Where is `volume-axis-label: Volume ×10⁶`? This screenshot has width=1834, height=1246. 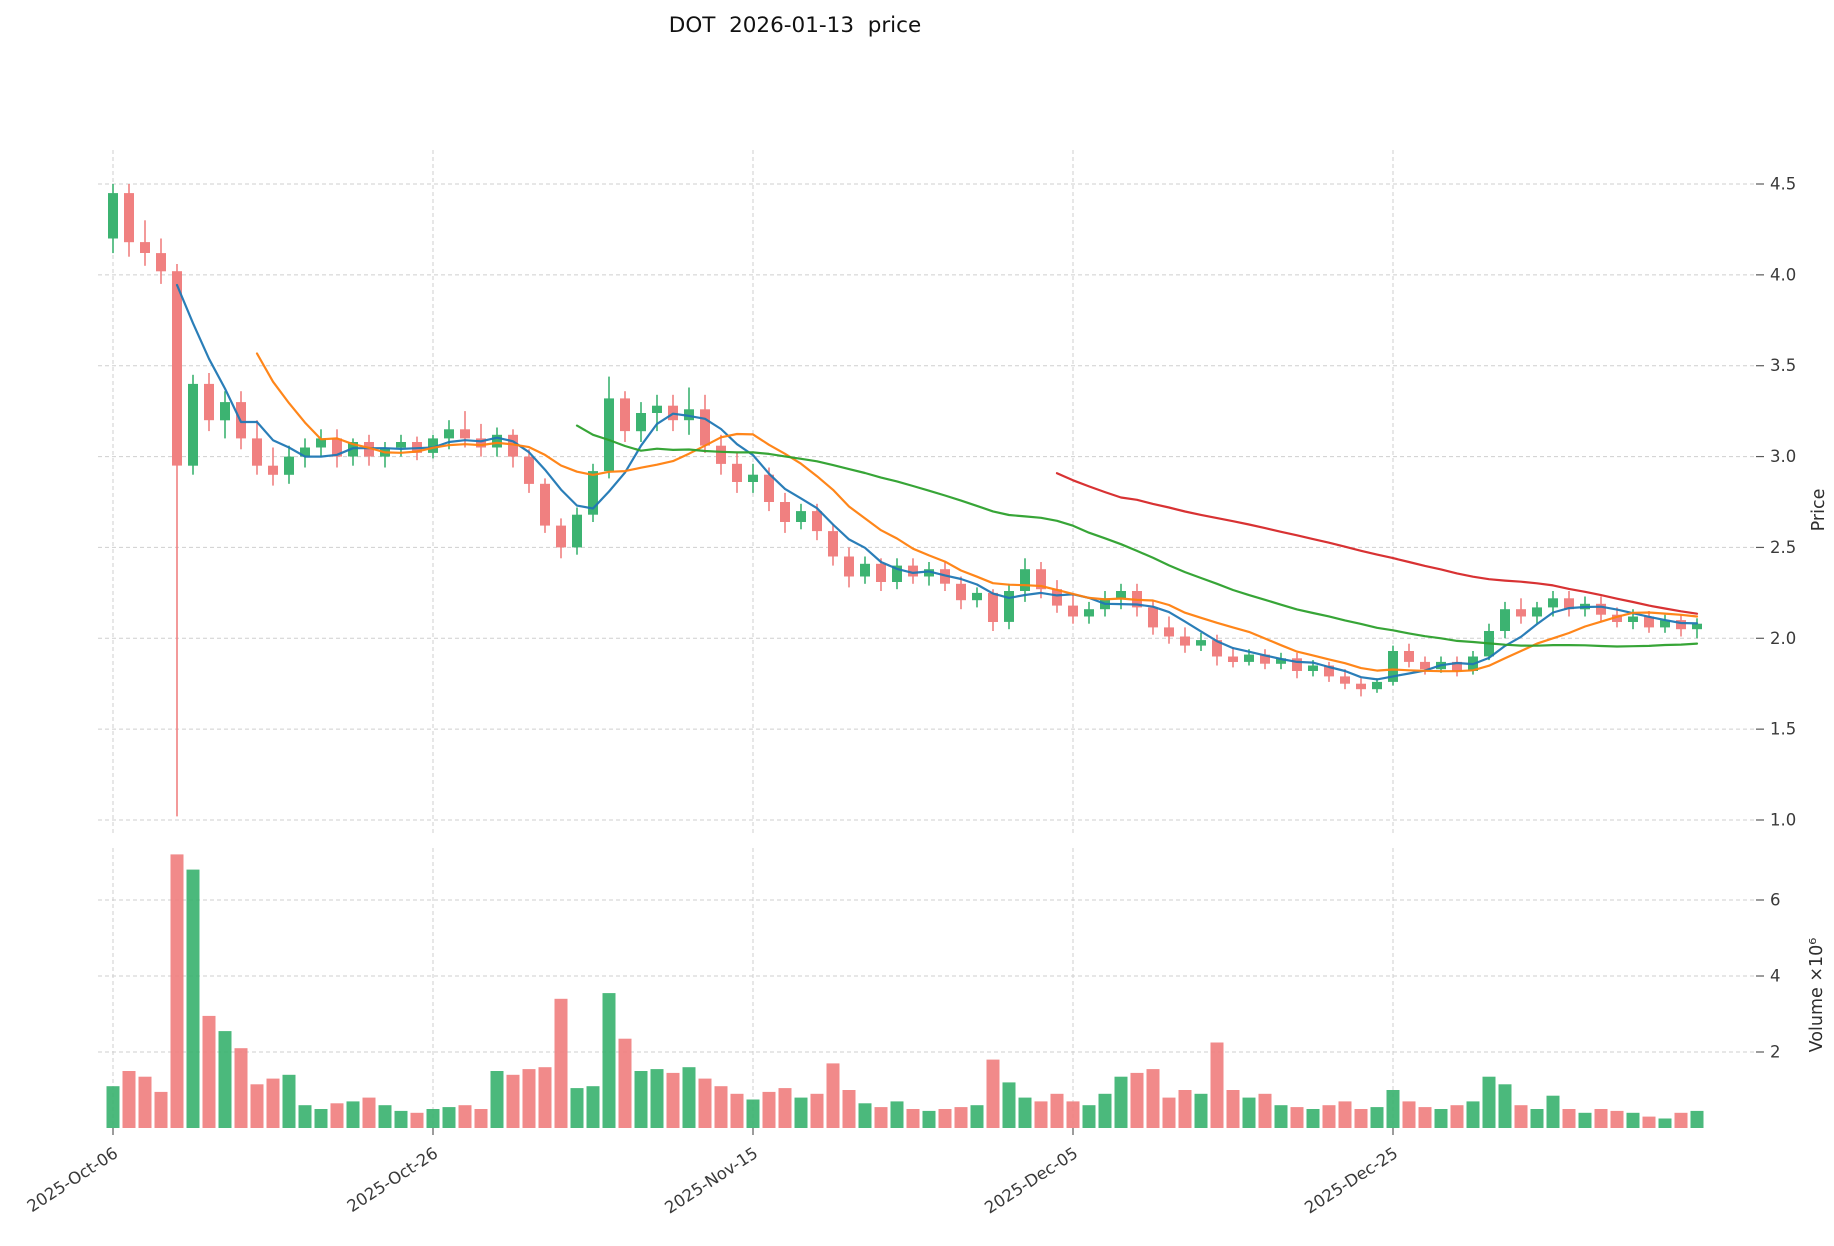
volume-axis-label: Volume ×10⁶ is located at coordinates (1817, 995).